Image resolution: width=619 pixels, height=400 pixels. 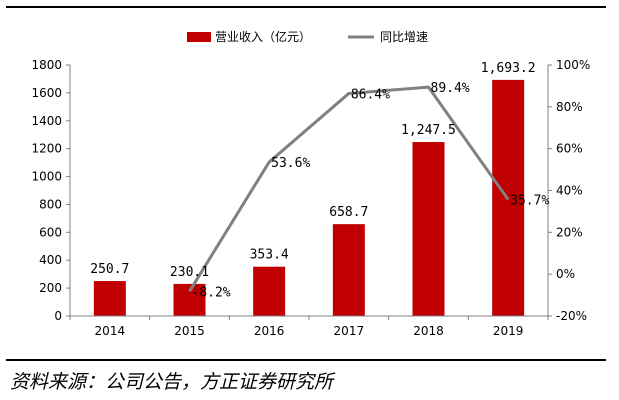 I want to click on x-tick-label: 2015, so click(x=189, y=331).